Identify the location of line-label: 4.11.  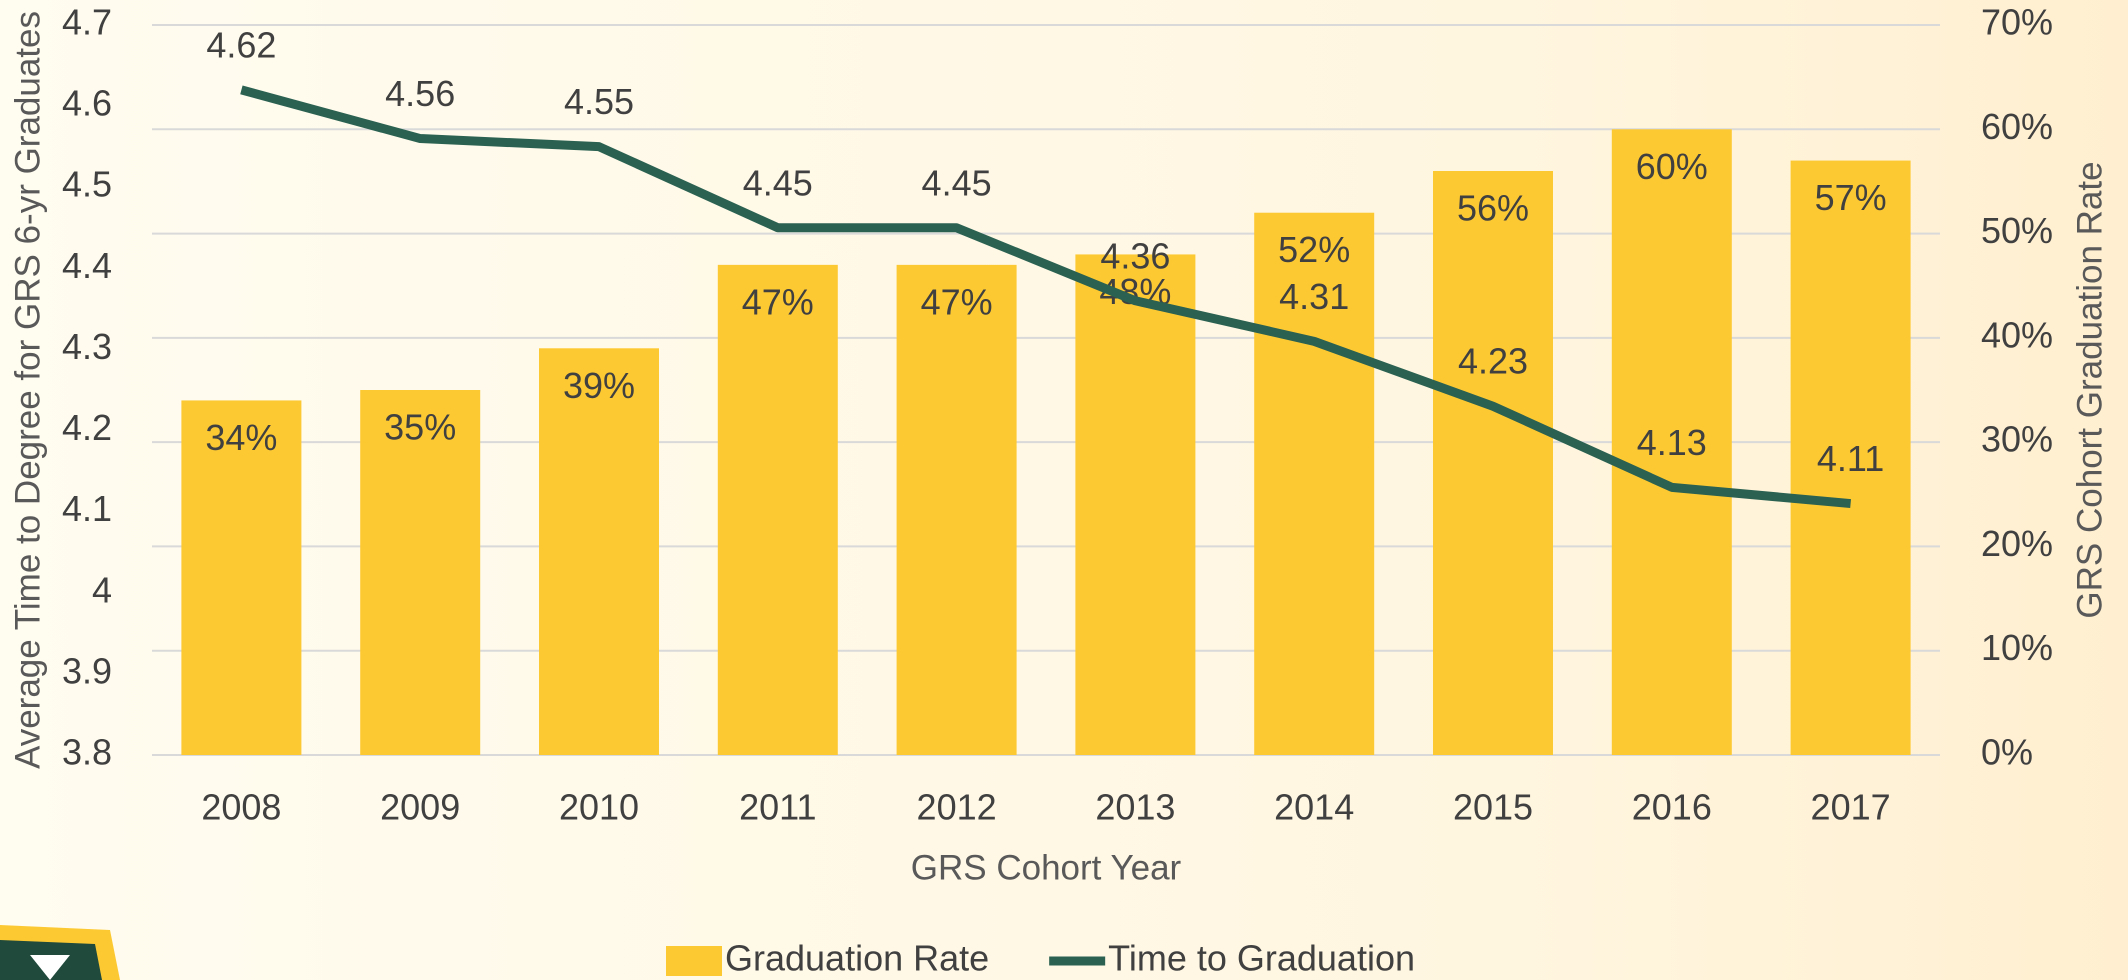
(1850, 458).